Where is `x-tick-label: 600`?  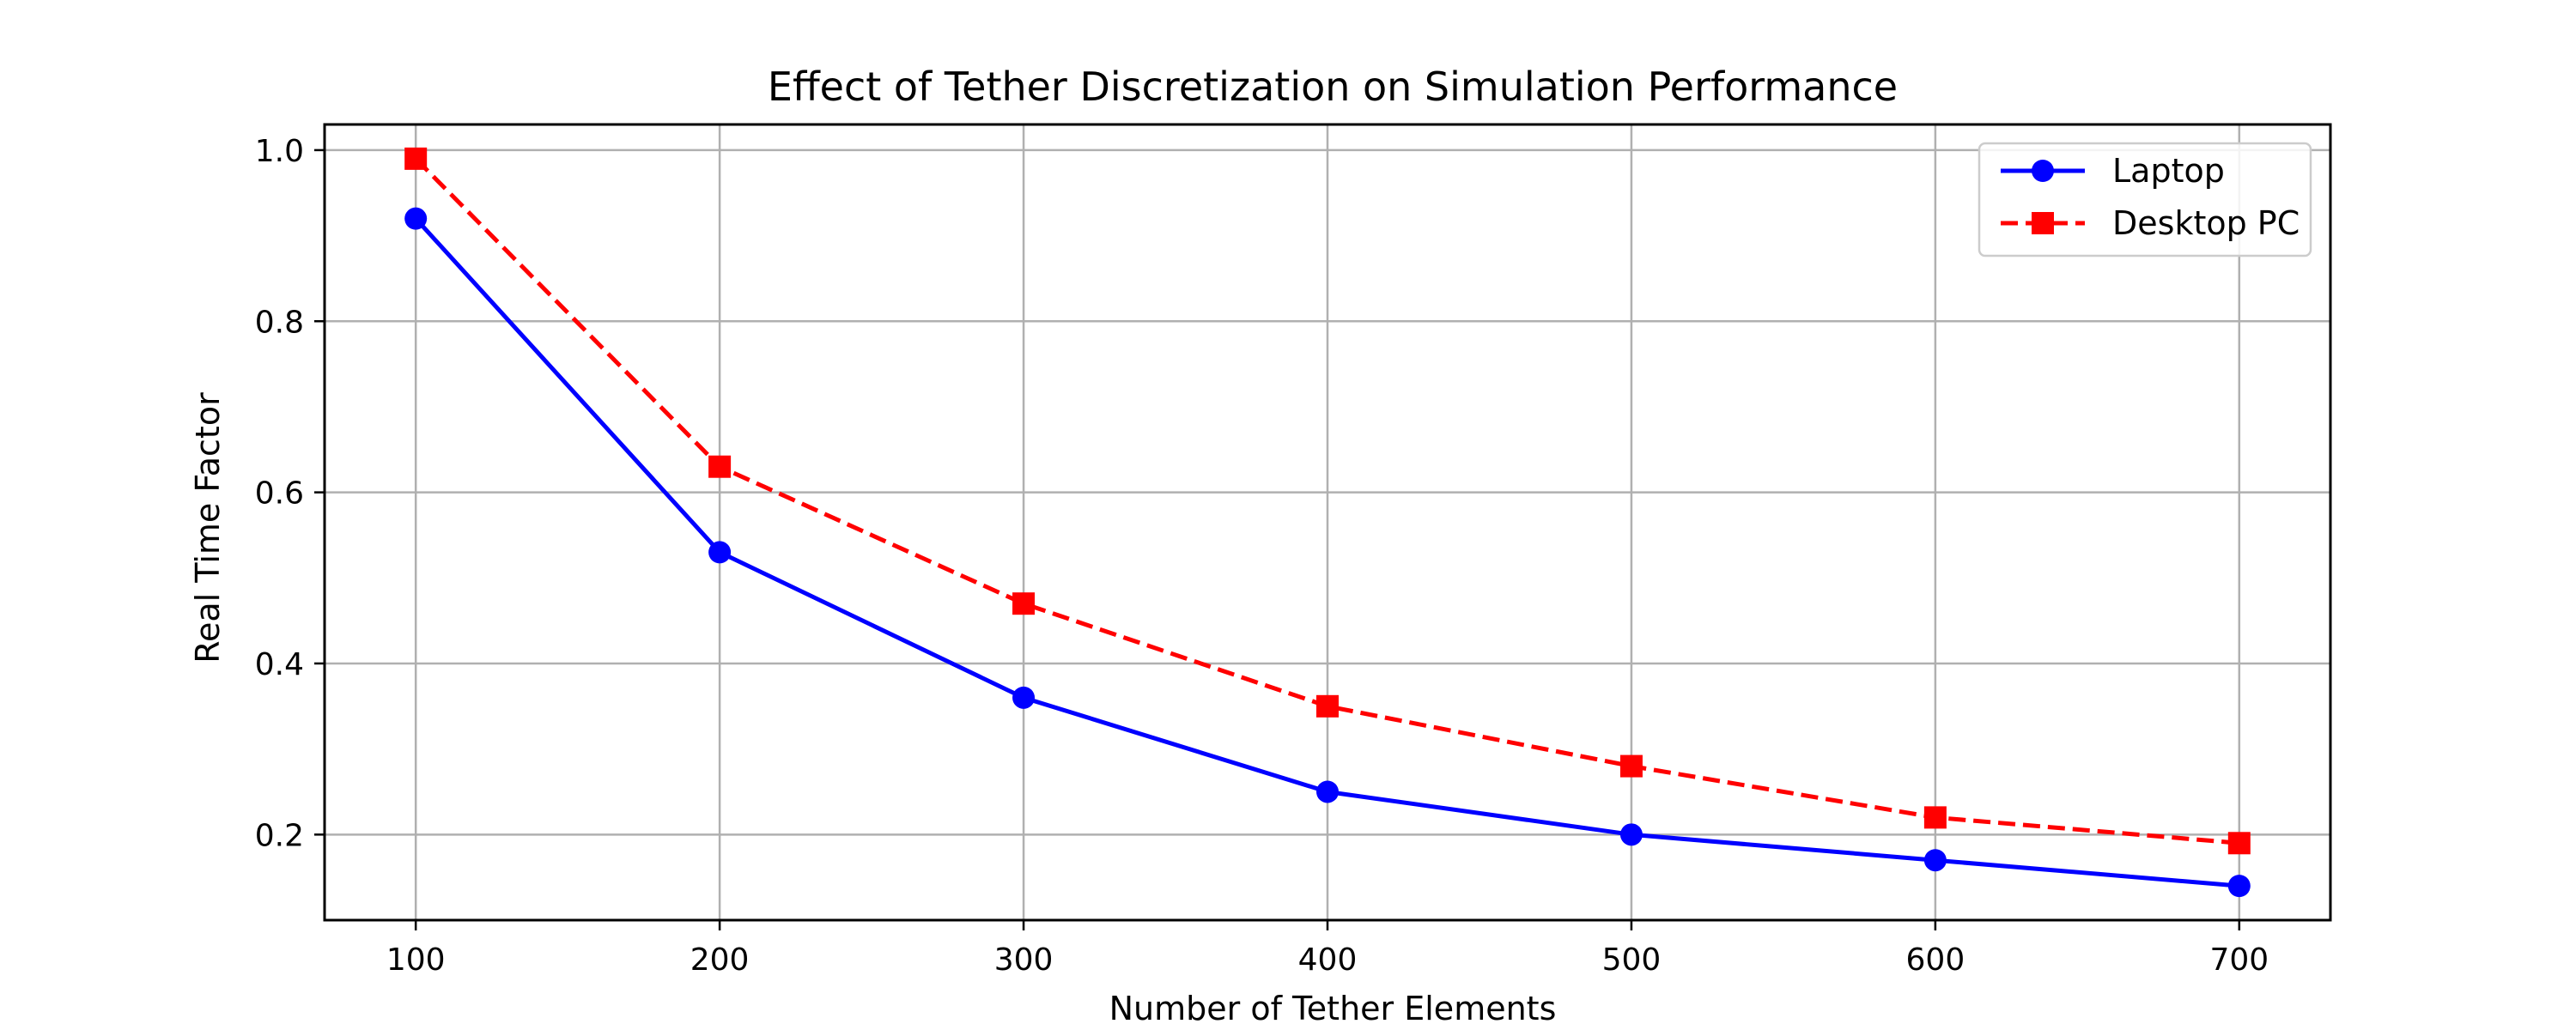 x-tick-label: 600 is located at coordinates (1936, 960).